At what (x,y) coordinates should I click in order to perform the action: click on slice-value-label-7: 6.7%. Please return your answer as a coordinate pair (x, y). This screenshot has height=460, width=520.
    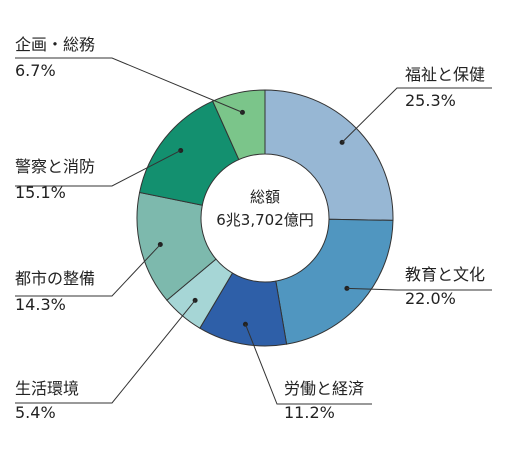
    Looking at the image, I should click on (35, 70).